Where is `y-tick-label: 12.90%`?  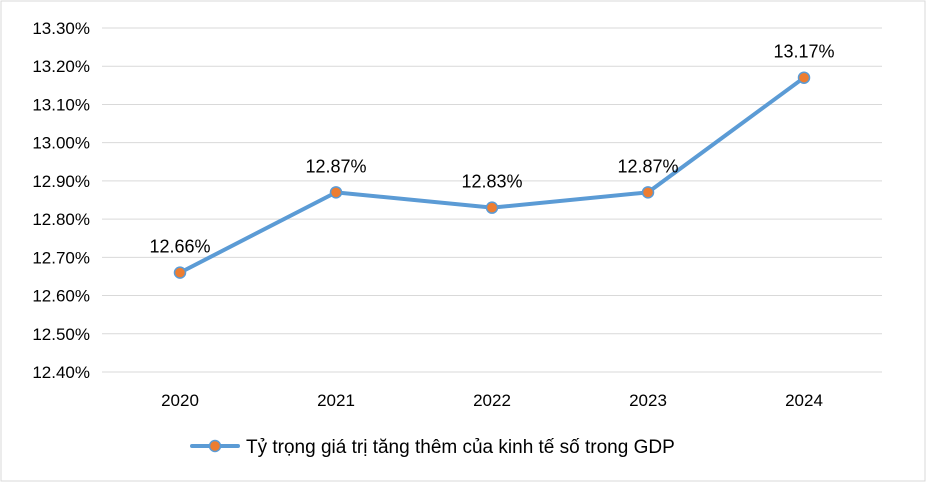 y-tick-label: 12.90% is located at coordinates (61, 181).